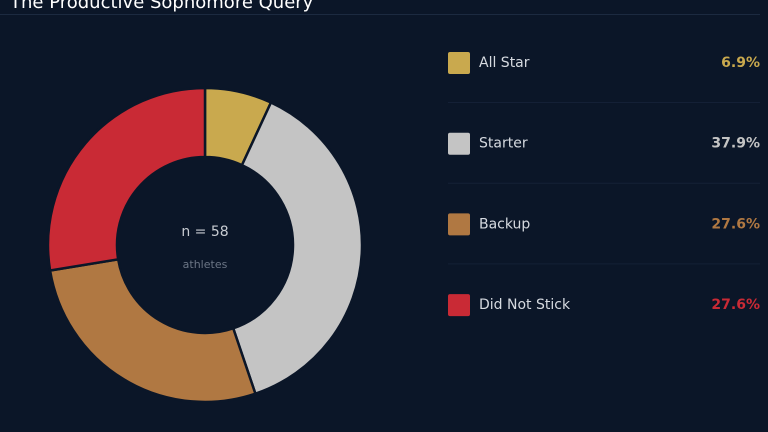  I want to click on center-label: n = 58, so click(204, 232).